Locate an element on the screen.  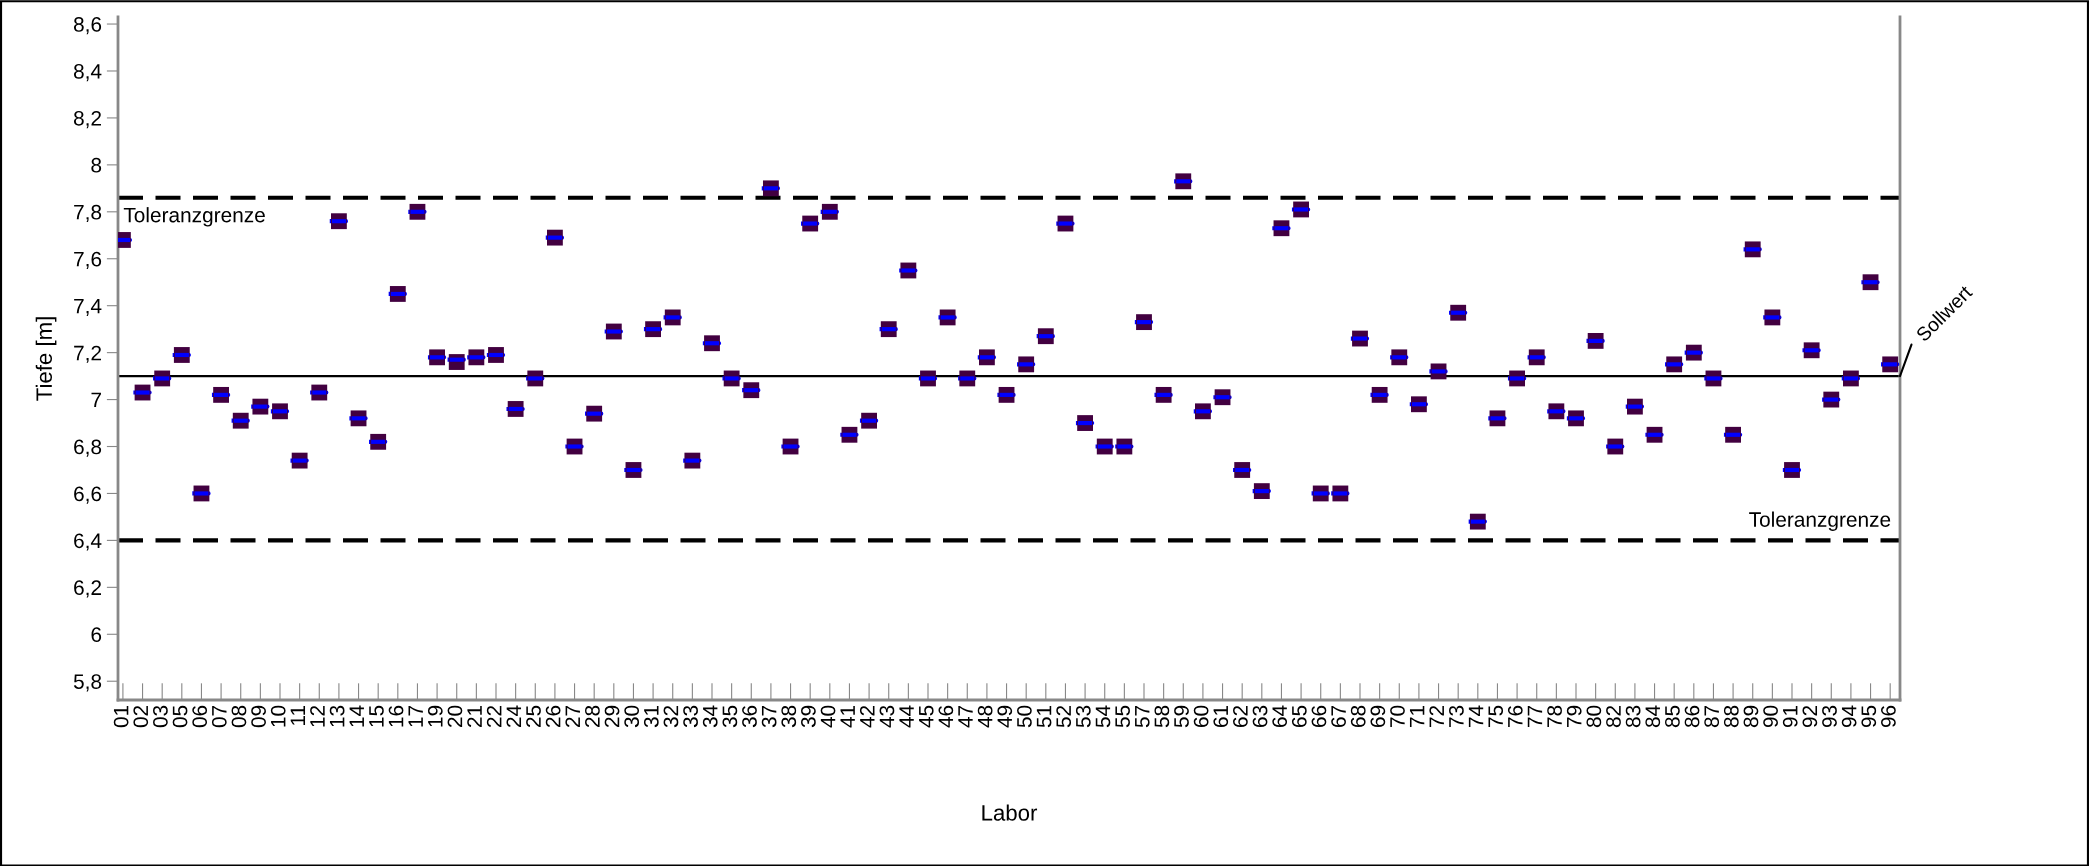
x-tick-label: 55 is located at coordinates (1122, 716).